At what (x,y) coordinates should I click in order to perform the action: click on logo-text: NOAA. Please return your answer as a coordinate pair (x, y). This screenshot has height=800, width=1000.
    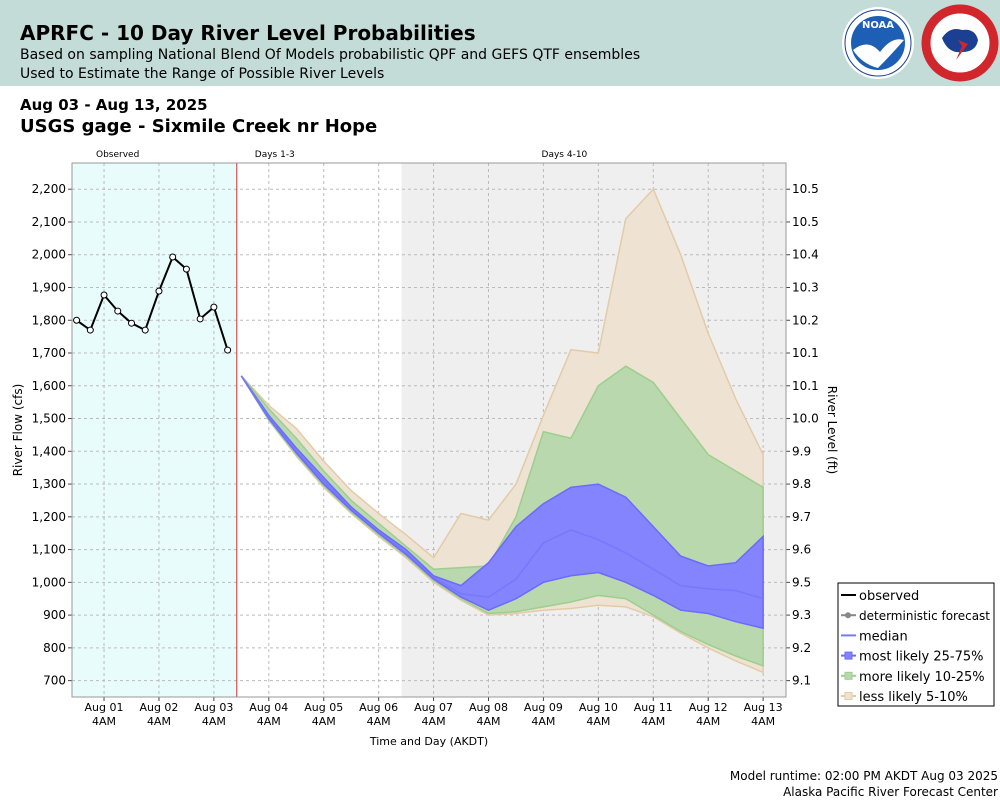
    Looking at the image, I should click on (878, 25).